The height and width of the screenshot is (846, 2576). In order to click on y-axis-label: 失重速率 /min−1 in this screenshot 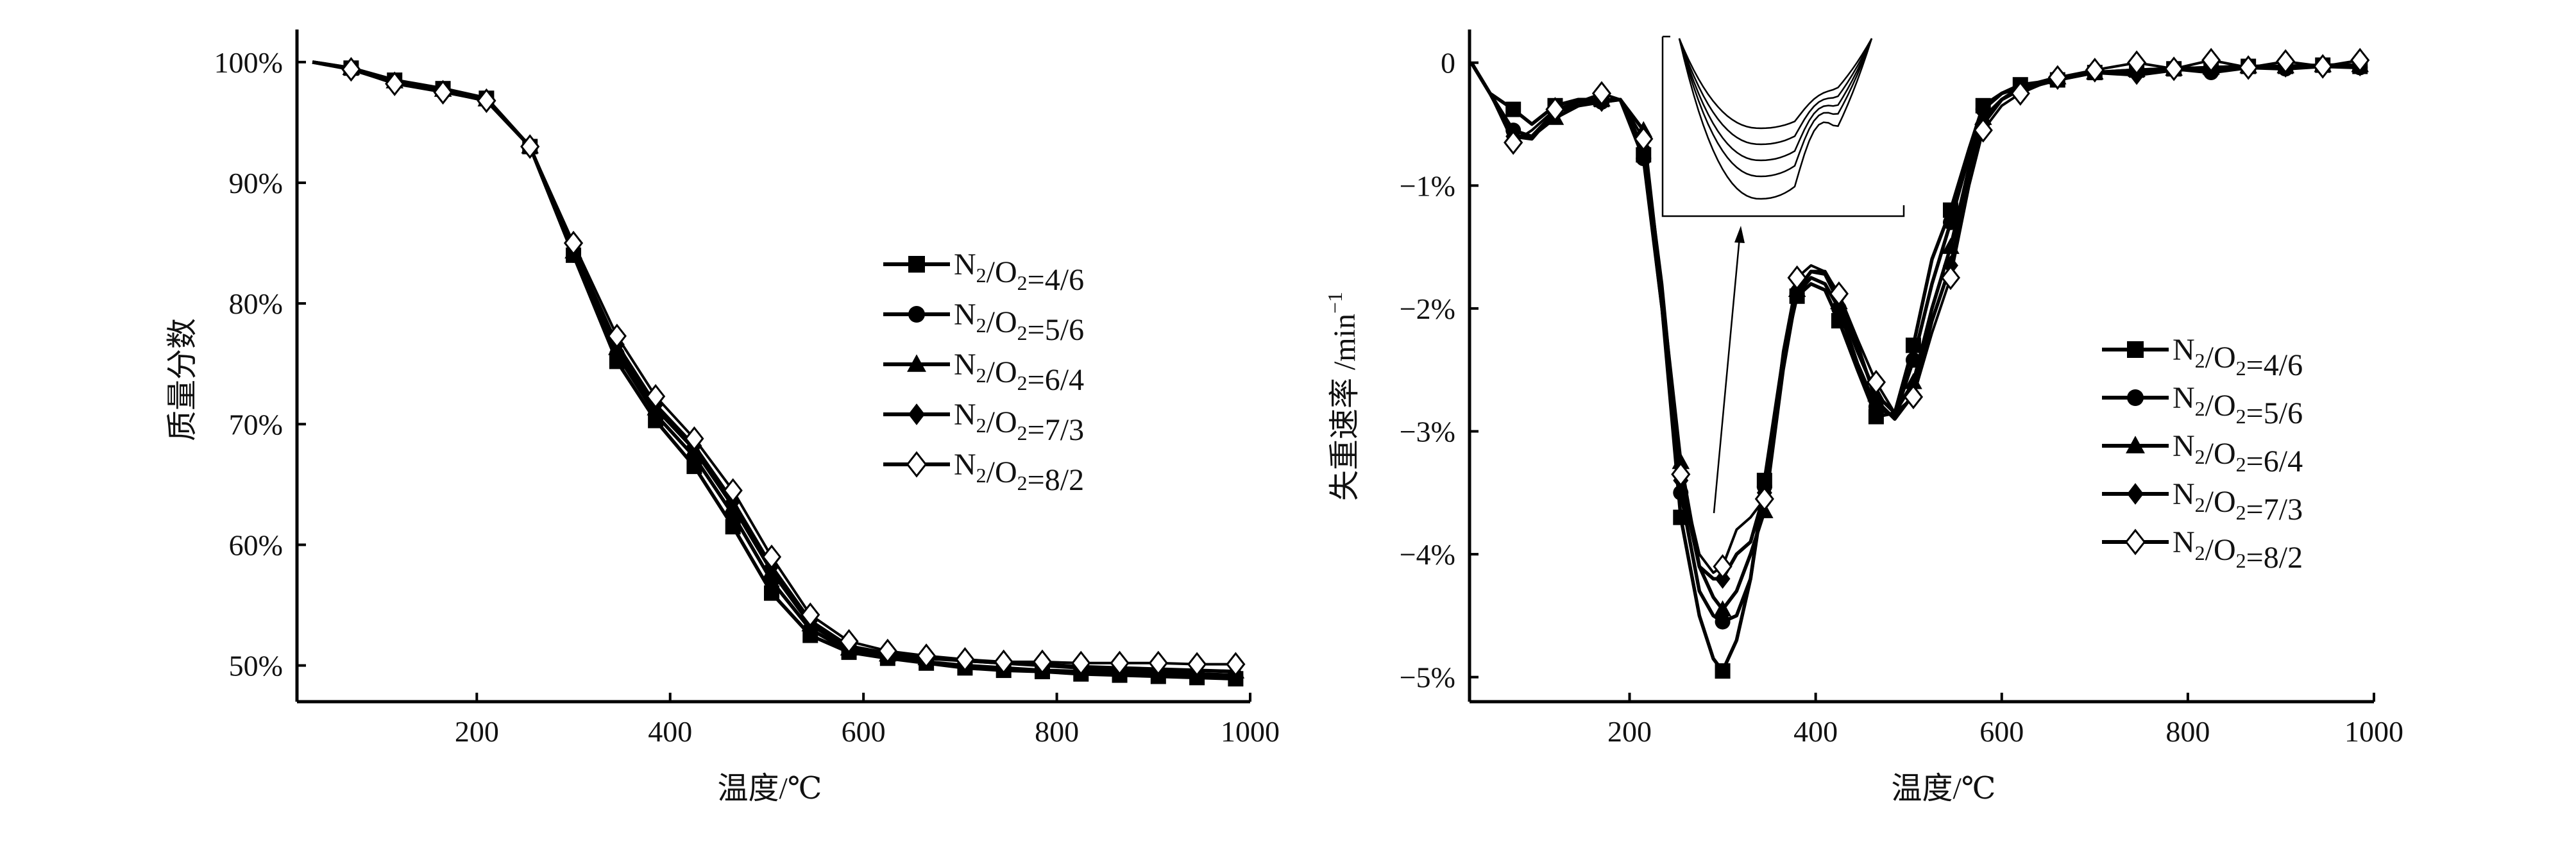, I will do `click(1342, 396)`.